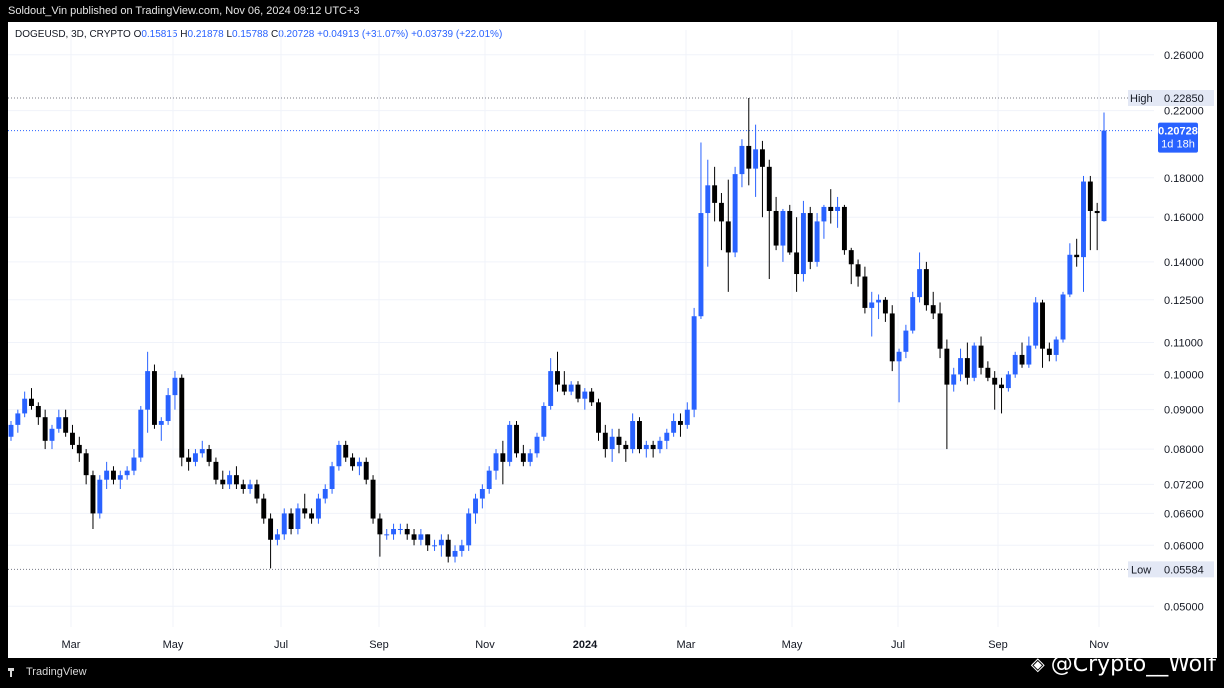  I want to click on binance-icon: ◈, so click(1037, 664).